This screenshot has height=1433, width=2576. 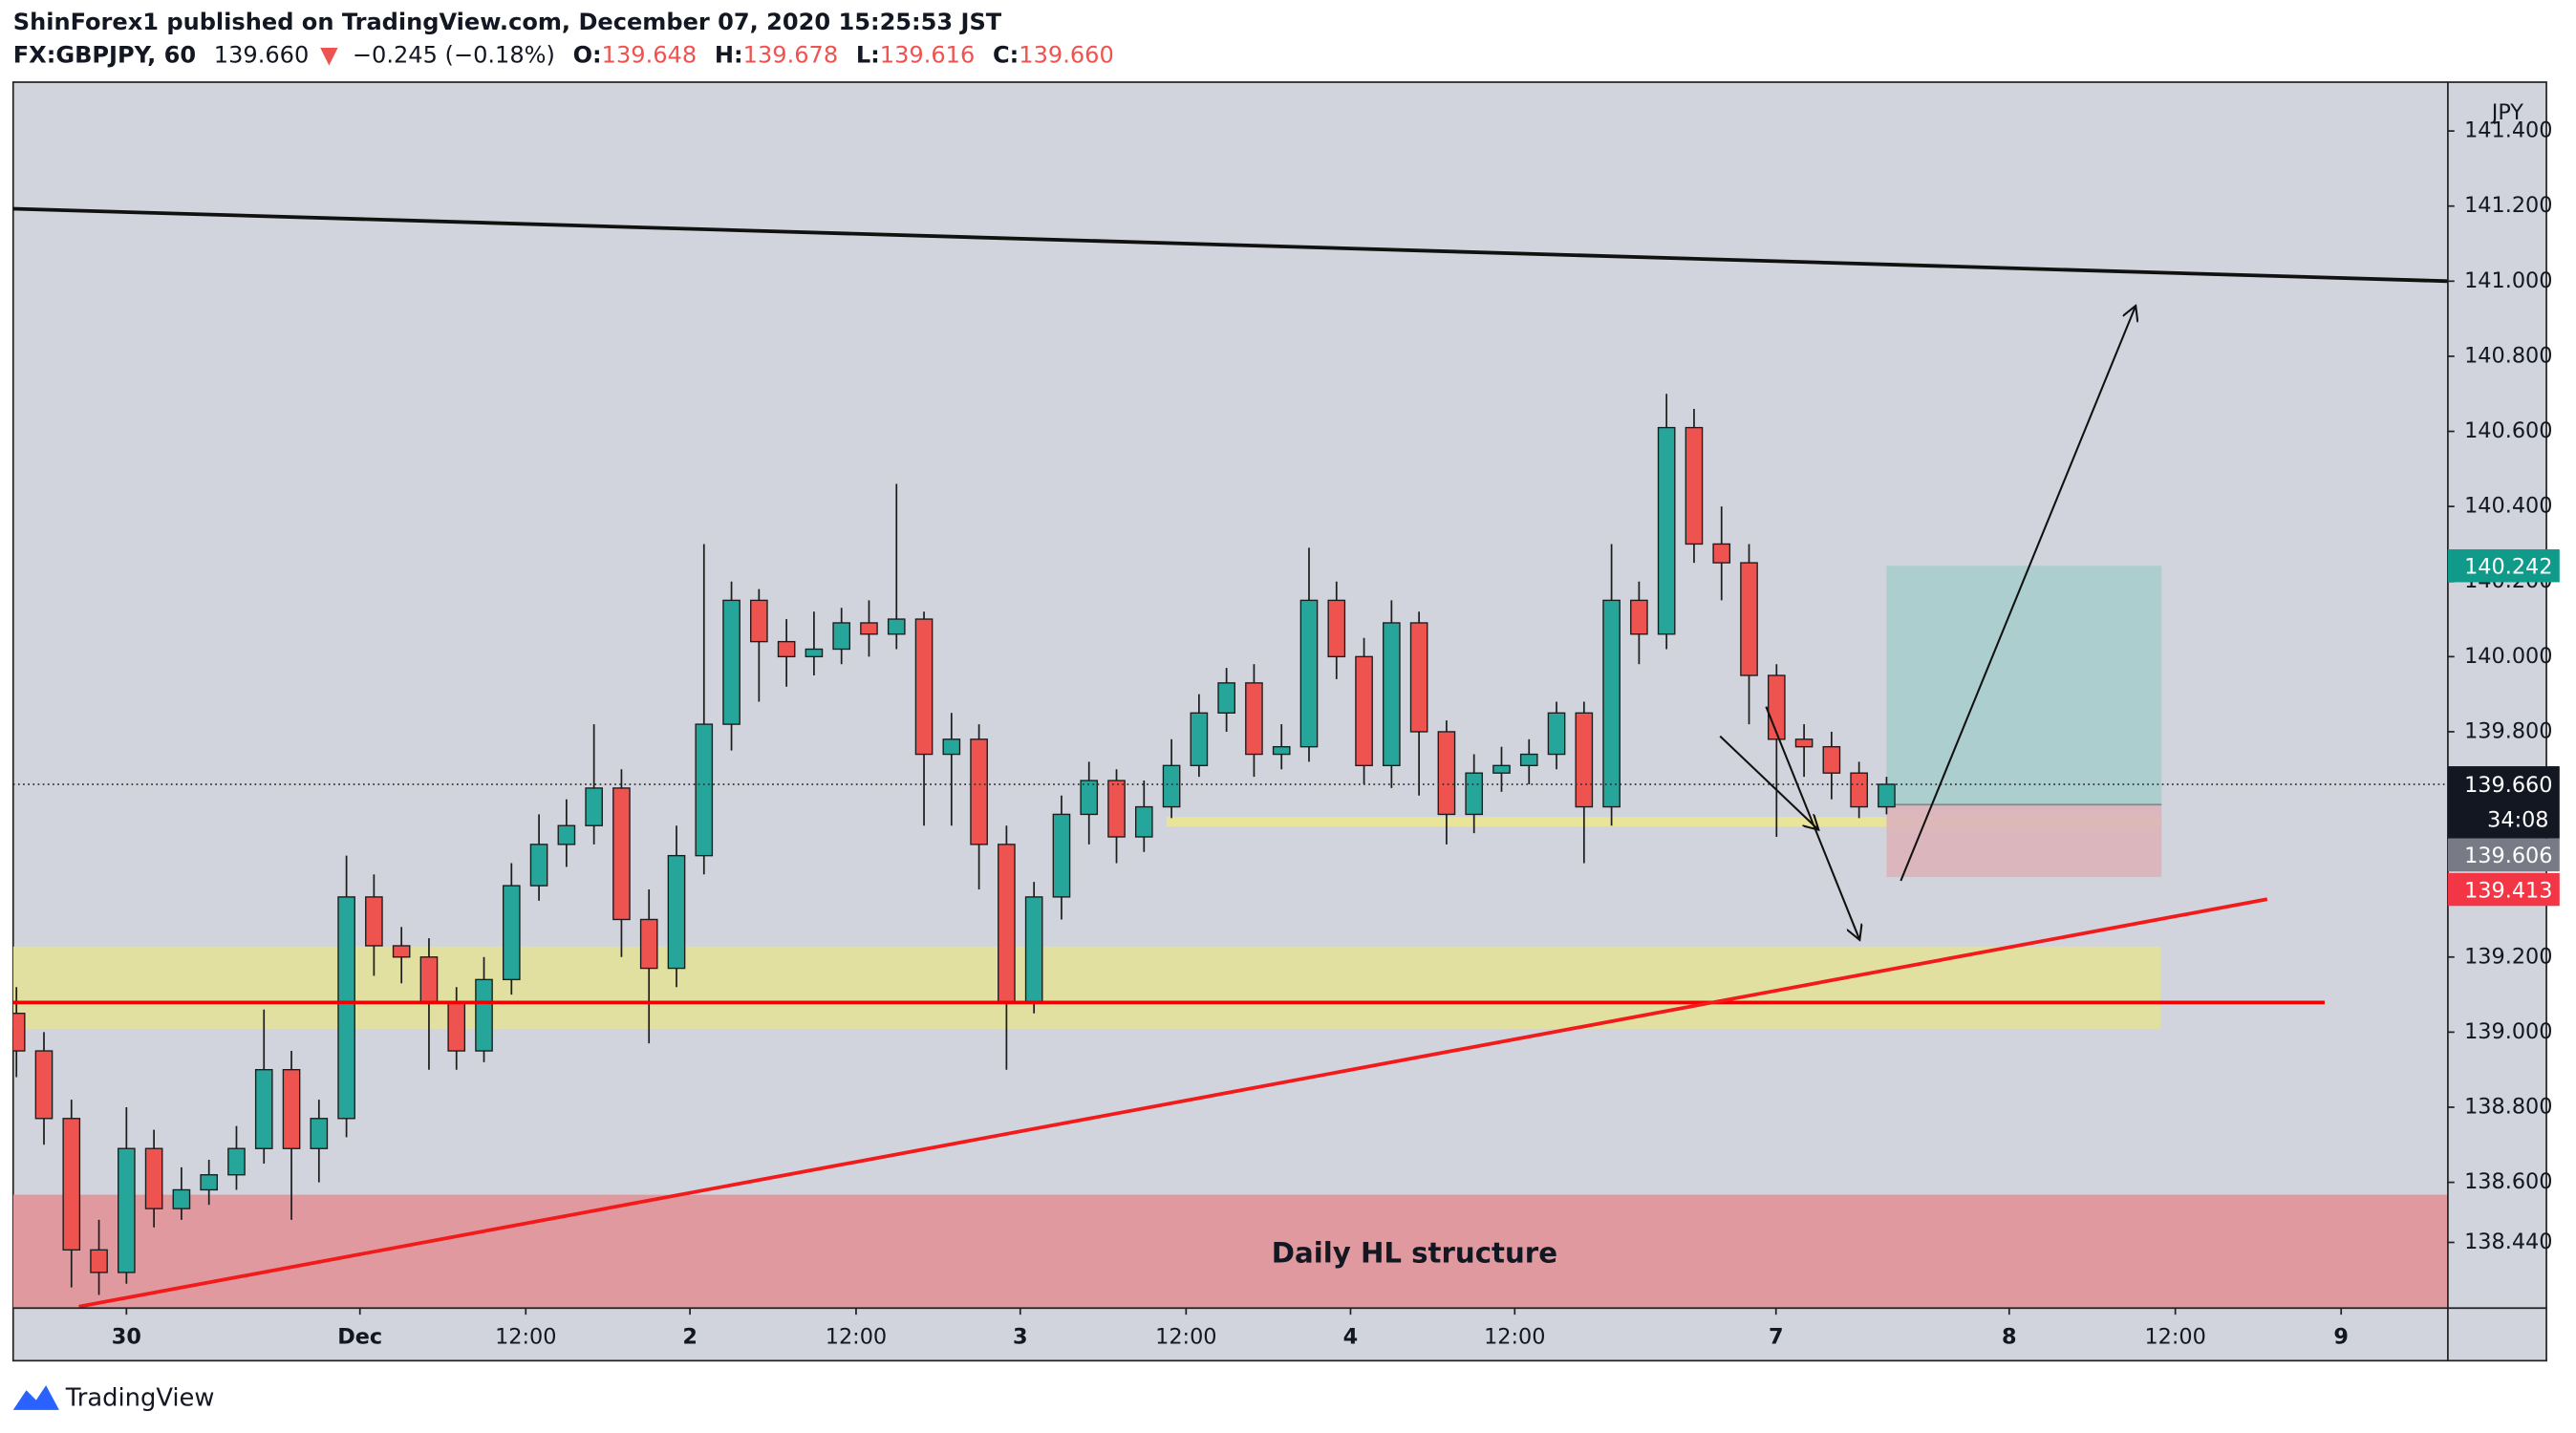 I want to click on change: −0.245 (−0.18%), so click(x=454, y=55).